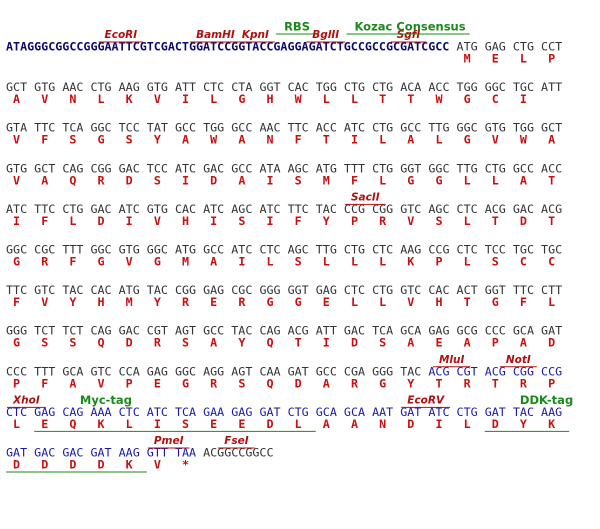 Image resolution: width=600 pixels, height=529 pixels. I want to click on residue: Q, so click(269, 343).